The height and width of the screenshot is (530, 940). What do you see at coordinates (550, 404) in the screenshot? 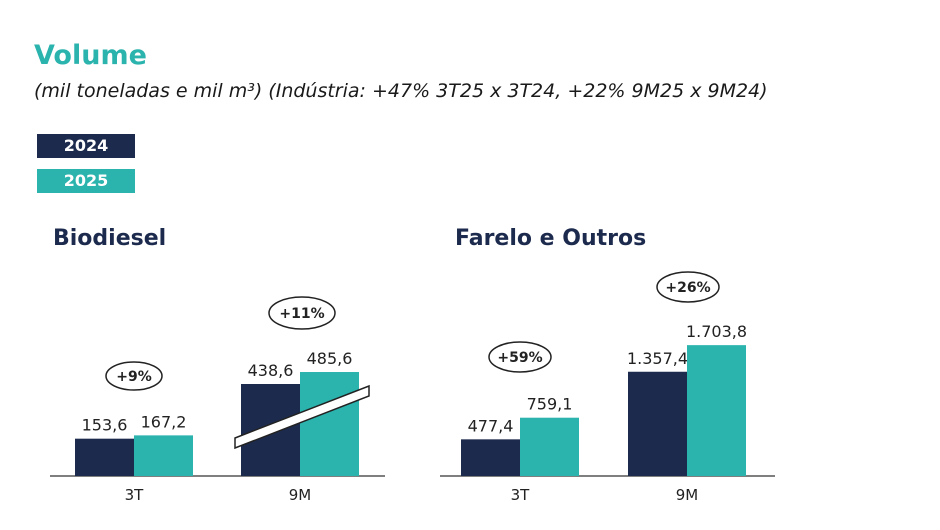
I see `data-label: 759,1` at bounding box center [550, 404].